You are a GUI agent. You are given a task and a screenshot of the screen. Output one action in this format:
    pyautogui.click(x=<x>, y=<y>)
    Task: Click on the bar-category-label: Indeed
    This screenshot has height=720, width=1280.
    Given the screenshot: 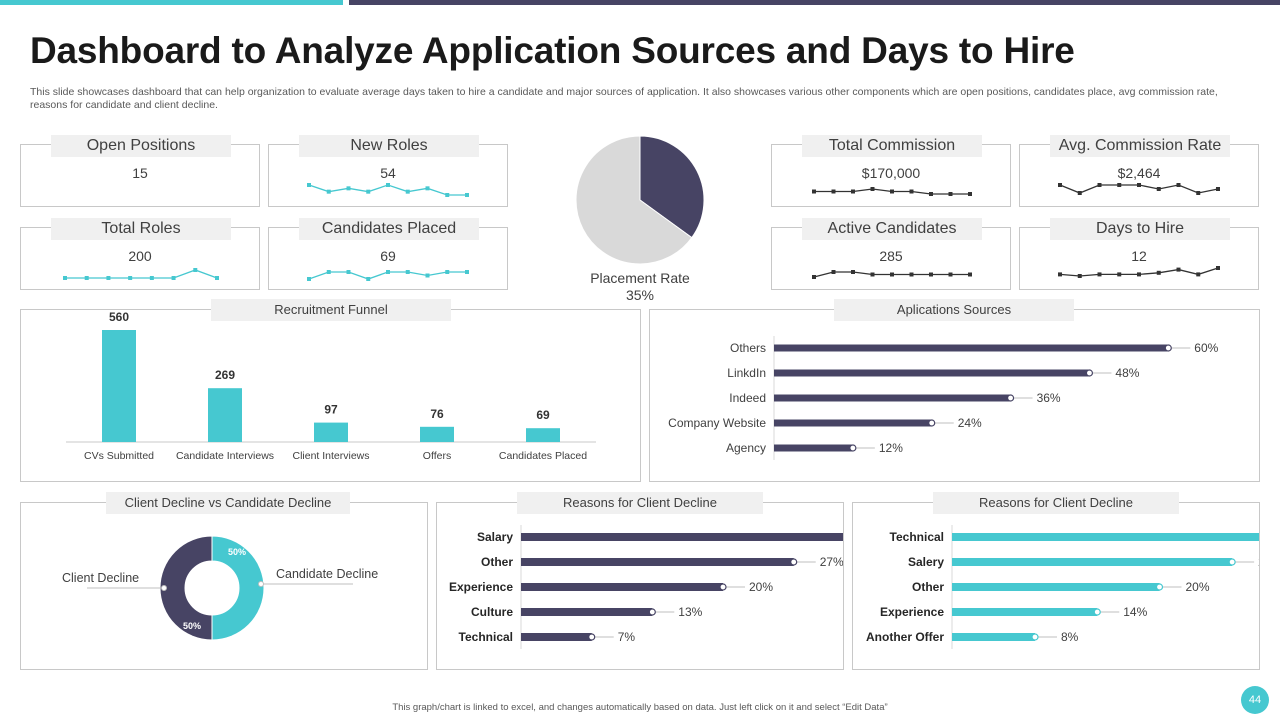 What is the action you would take?
    pyautogui.click(x=747, y=398)
    